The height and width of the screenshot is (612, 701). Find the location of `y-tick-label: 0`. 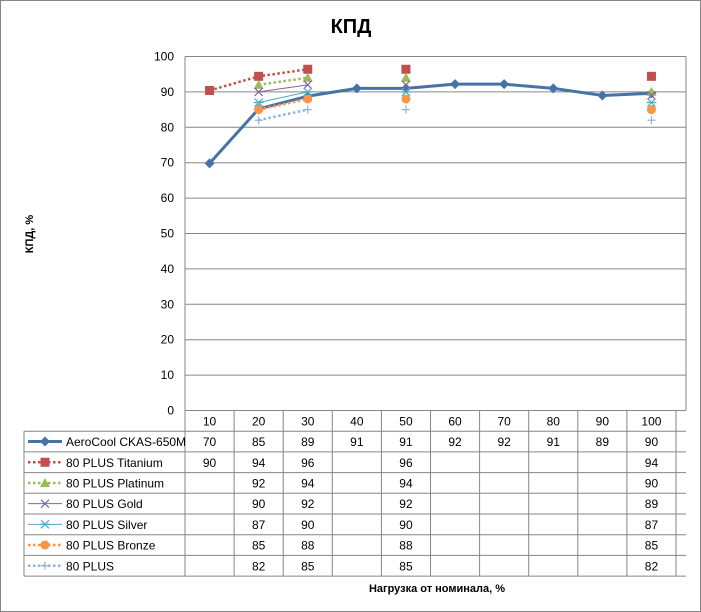

y-tick-label: 0 is located at coordinates (170, 411).